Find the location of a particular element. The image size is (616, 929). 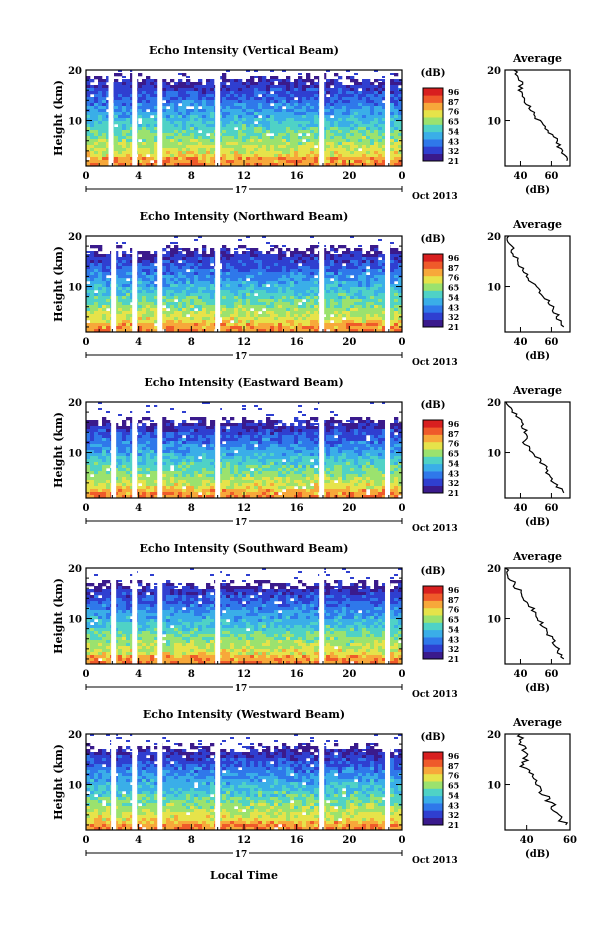

month-label: Oct 2013 is located at coordinates (435, 197).